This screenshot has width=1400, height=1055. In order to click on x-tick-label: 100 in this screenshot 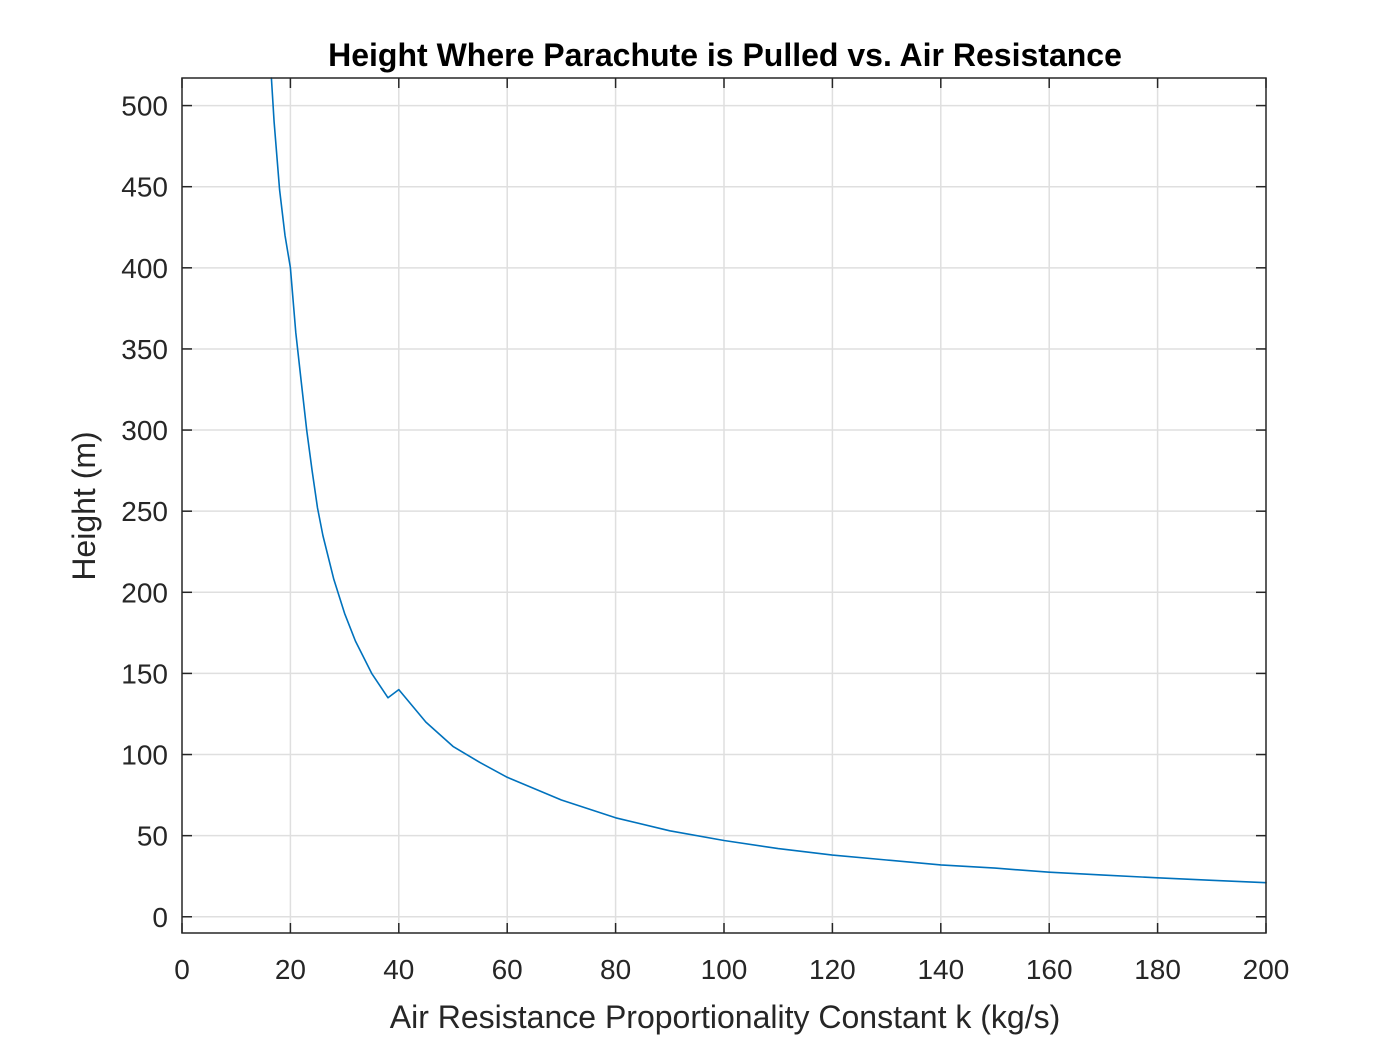, I will do `click(724, 969)`.